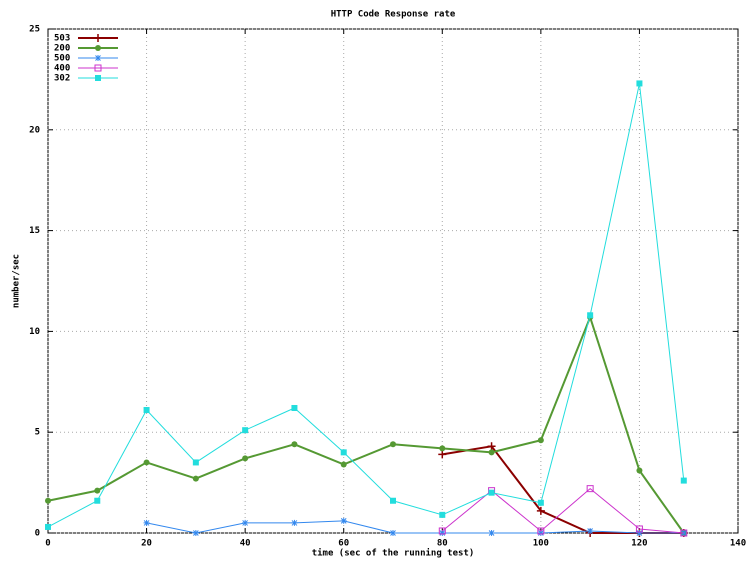 The image size is (750, 563). What do you see at coordinates (62, 59) in the screenshot?
I see `legend-label: 500` at bounding box center [62, 59].